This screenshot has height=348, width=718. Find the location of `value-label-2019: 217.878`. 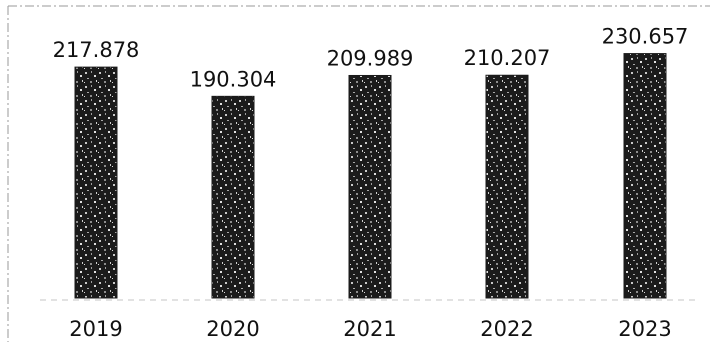

value-label-2019: 217.878 is located at coordinates (96, 50).